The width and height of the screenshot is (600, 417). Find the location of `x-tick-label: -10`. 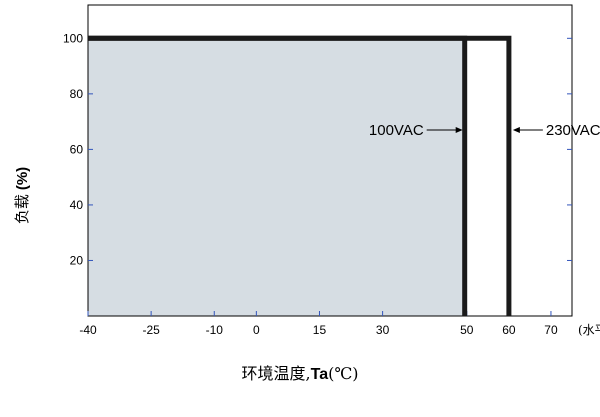

x-tick-label: -10 is located at coordinates (215, 330).